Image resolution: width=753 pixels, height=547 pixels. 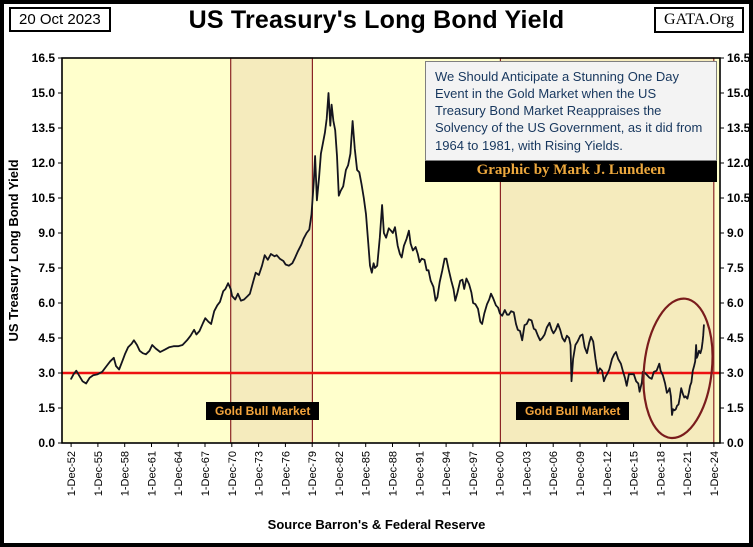 What do you see at coordinates (46, 443) in the screenshot?
I see `y-tick-left: 0.0` at bounding box center [46, 443].